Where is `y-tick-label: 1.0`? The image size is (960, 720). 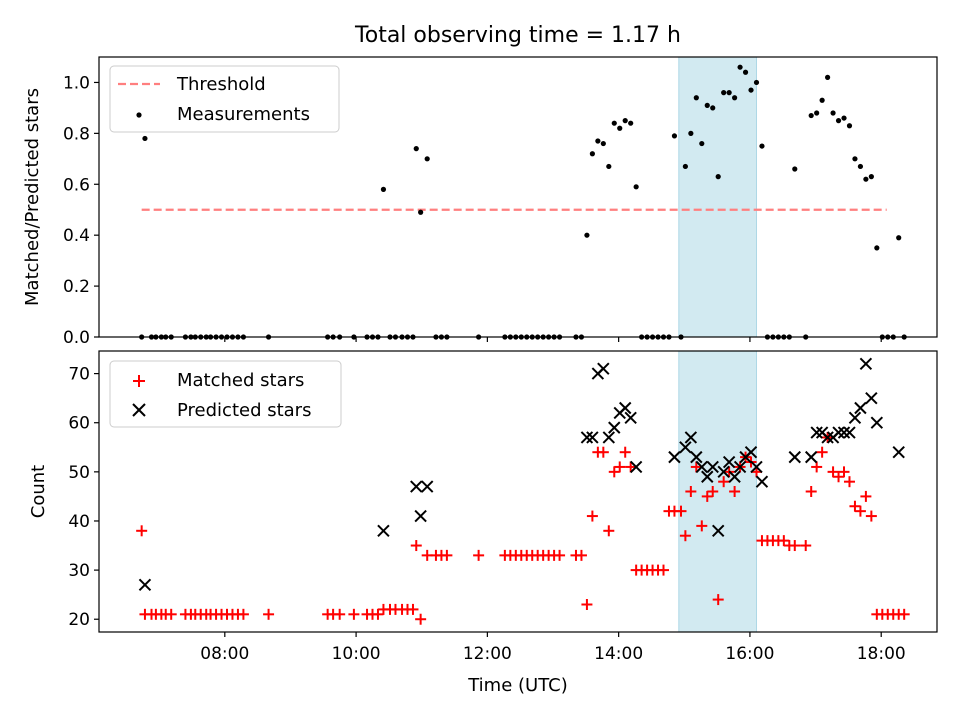 y-tick-label: 1.0 is located at coordinates (76, 83).